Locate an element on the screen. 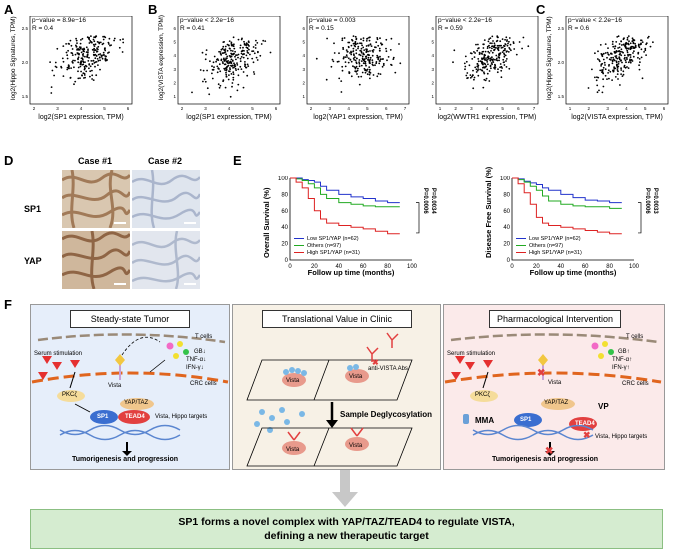 The image size is (685, 553). km-y-tick: 100 is located at coordinates (283, 179).